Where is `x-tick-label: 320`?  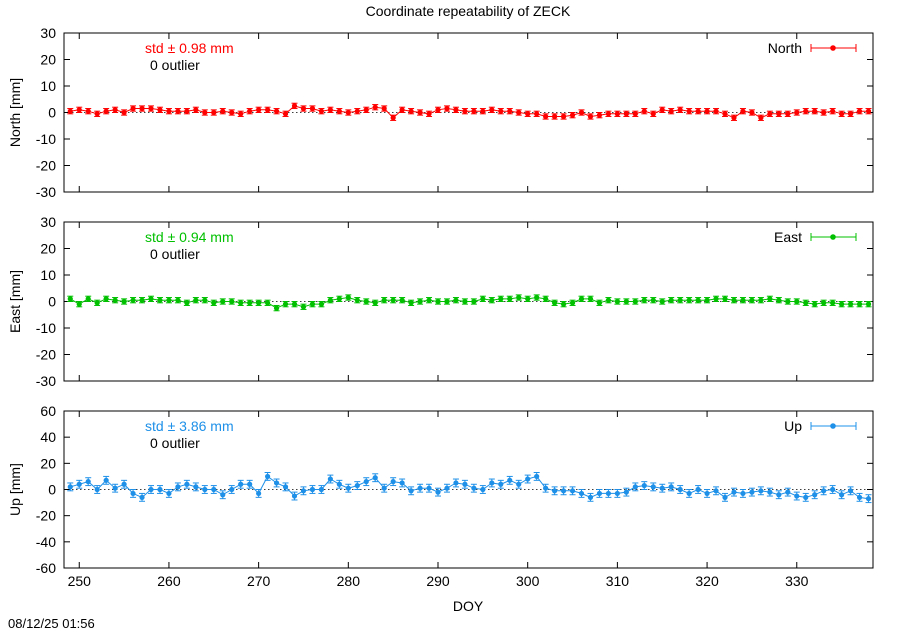 x-tick-label: 320 is located at coordinates (707, 581).